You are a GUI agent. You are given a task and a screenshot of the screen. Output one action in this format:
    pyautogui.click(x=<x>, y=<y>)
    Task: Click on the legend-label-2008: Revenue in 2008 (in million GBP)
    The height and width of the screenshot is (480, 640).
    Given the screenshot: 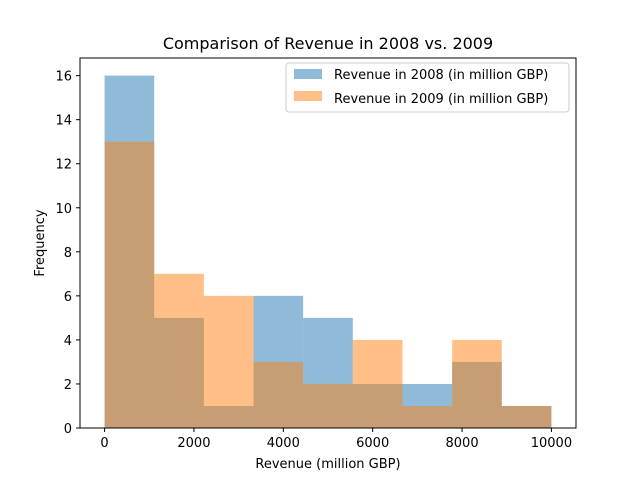 What is the action you would take?
    pyautogui.click(x=441, y=75)
    